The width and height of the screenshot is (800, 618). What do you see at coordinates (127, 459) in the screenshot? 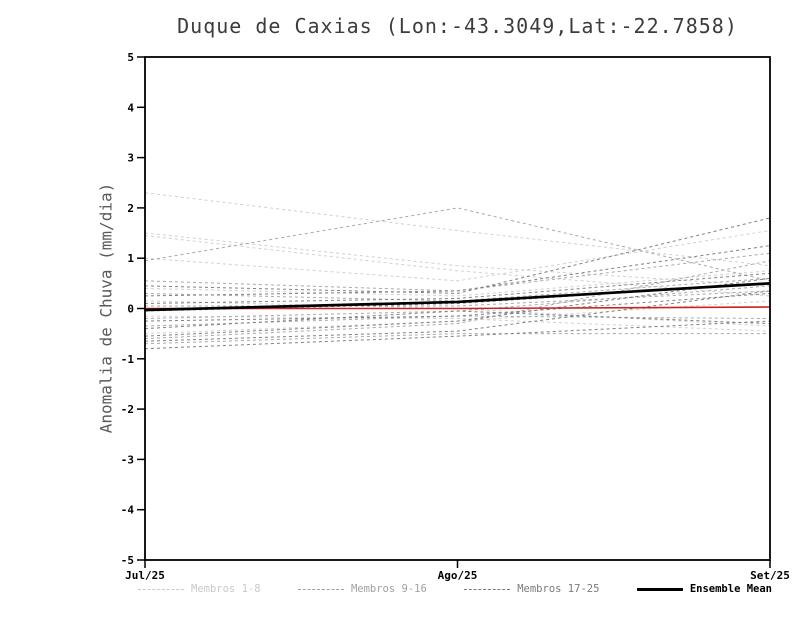
I see `y-tick-label: -3` at bounding box center [127, 459].